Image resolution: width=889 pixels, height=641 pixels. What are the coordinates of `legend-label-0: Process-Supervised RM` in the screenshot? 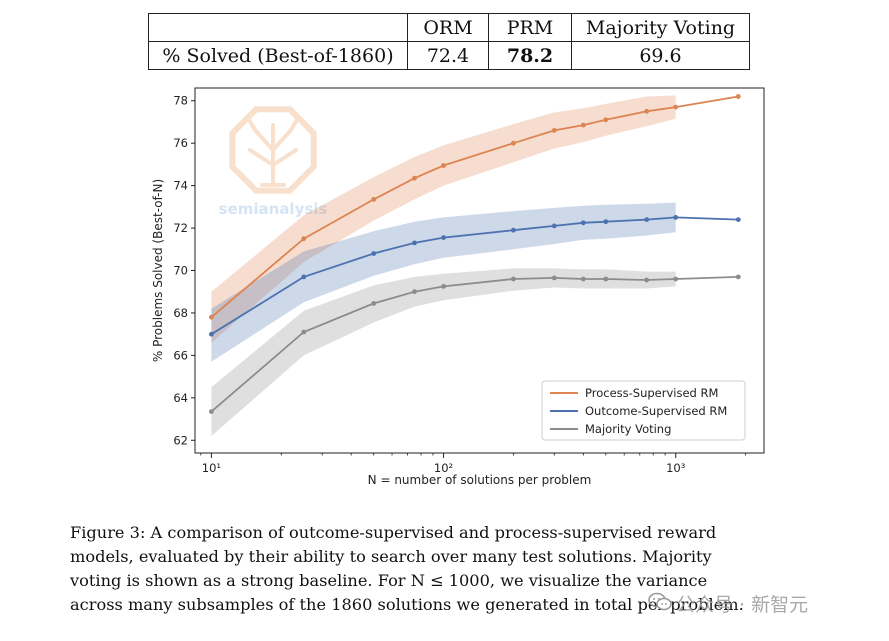 It's located at (651, 393).